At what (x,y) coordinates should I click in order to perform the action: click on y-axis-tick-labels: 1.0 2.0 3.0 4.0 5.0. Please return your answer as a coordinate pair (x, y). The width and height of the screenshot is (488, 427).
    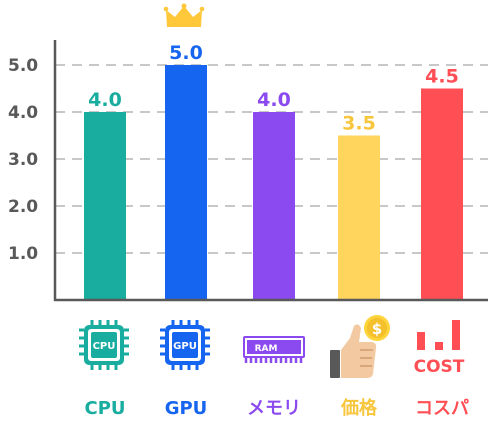
    Looking at the image, I should click on (23, 160).